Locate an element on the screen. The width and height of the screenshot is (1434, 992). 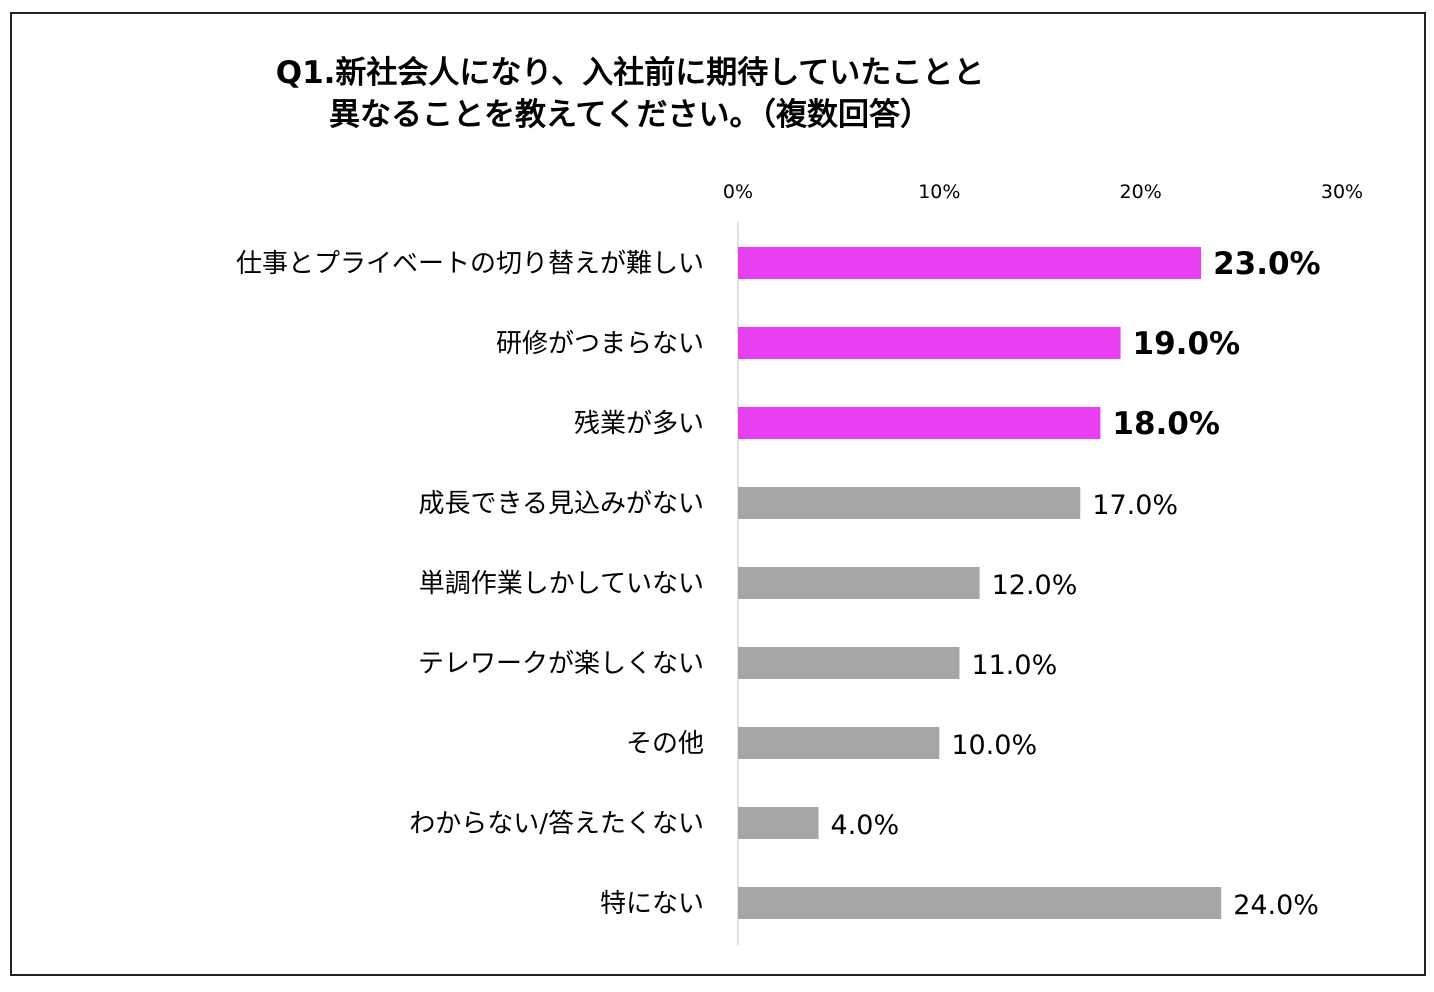
x-tick-label: 0% is located at coordinates (738, 192).